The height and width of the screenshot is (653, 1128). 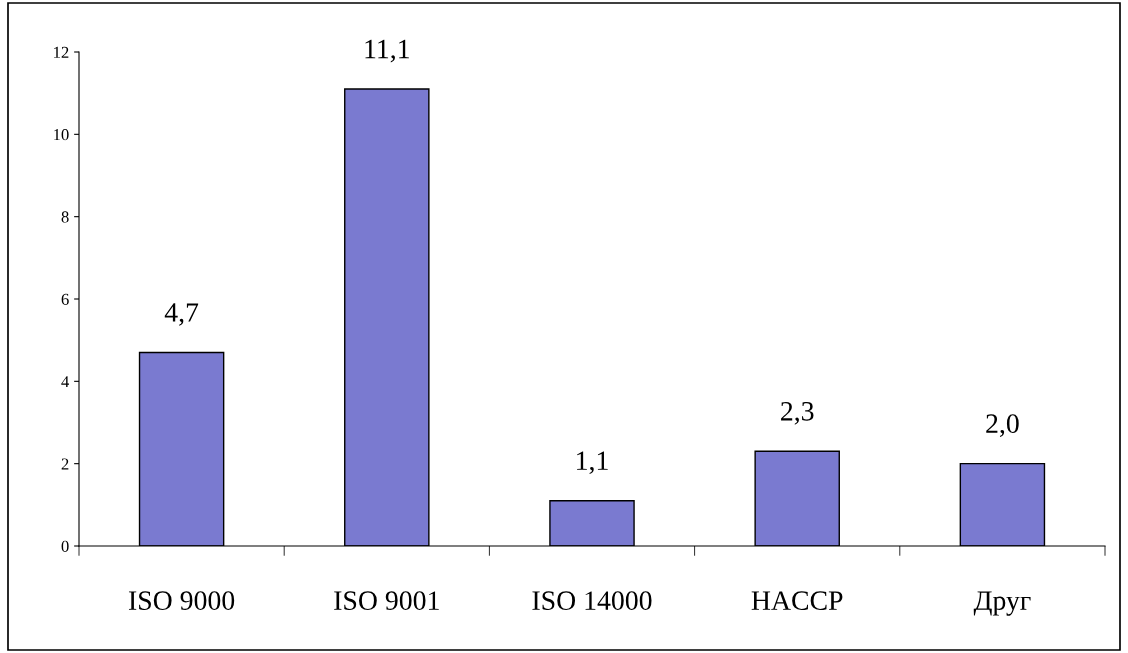 What do you see at coordinates (1002, 603) in the screenshot?
I see `x-tick-label: Друг` at bounding box center [1002, 603].